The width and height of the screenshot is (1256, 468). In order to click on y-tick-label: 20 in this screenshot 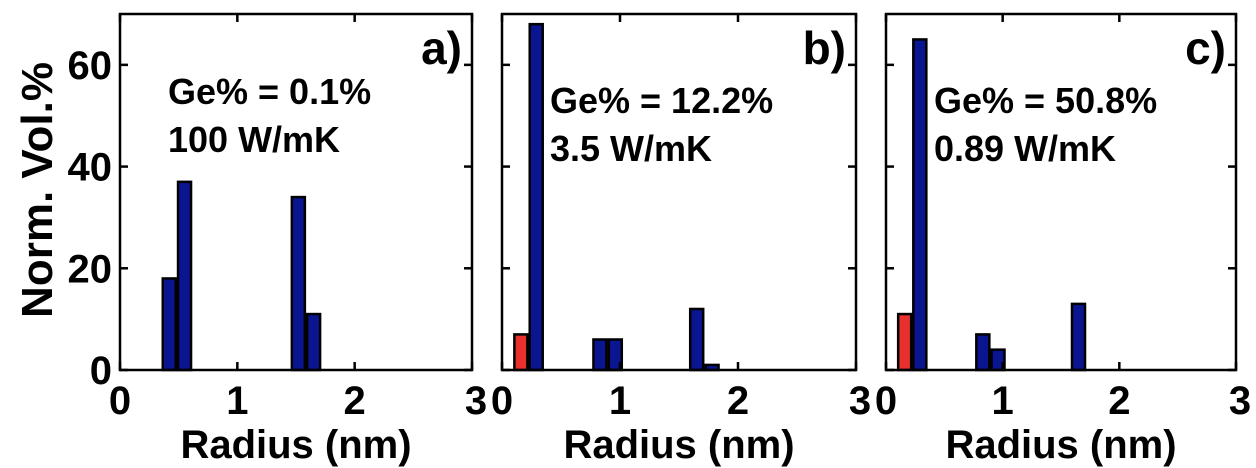, I will do `click(90, 269)`.